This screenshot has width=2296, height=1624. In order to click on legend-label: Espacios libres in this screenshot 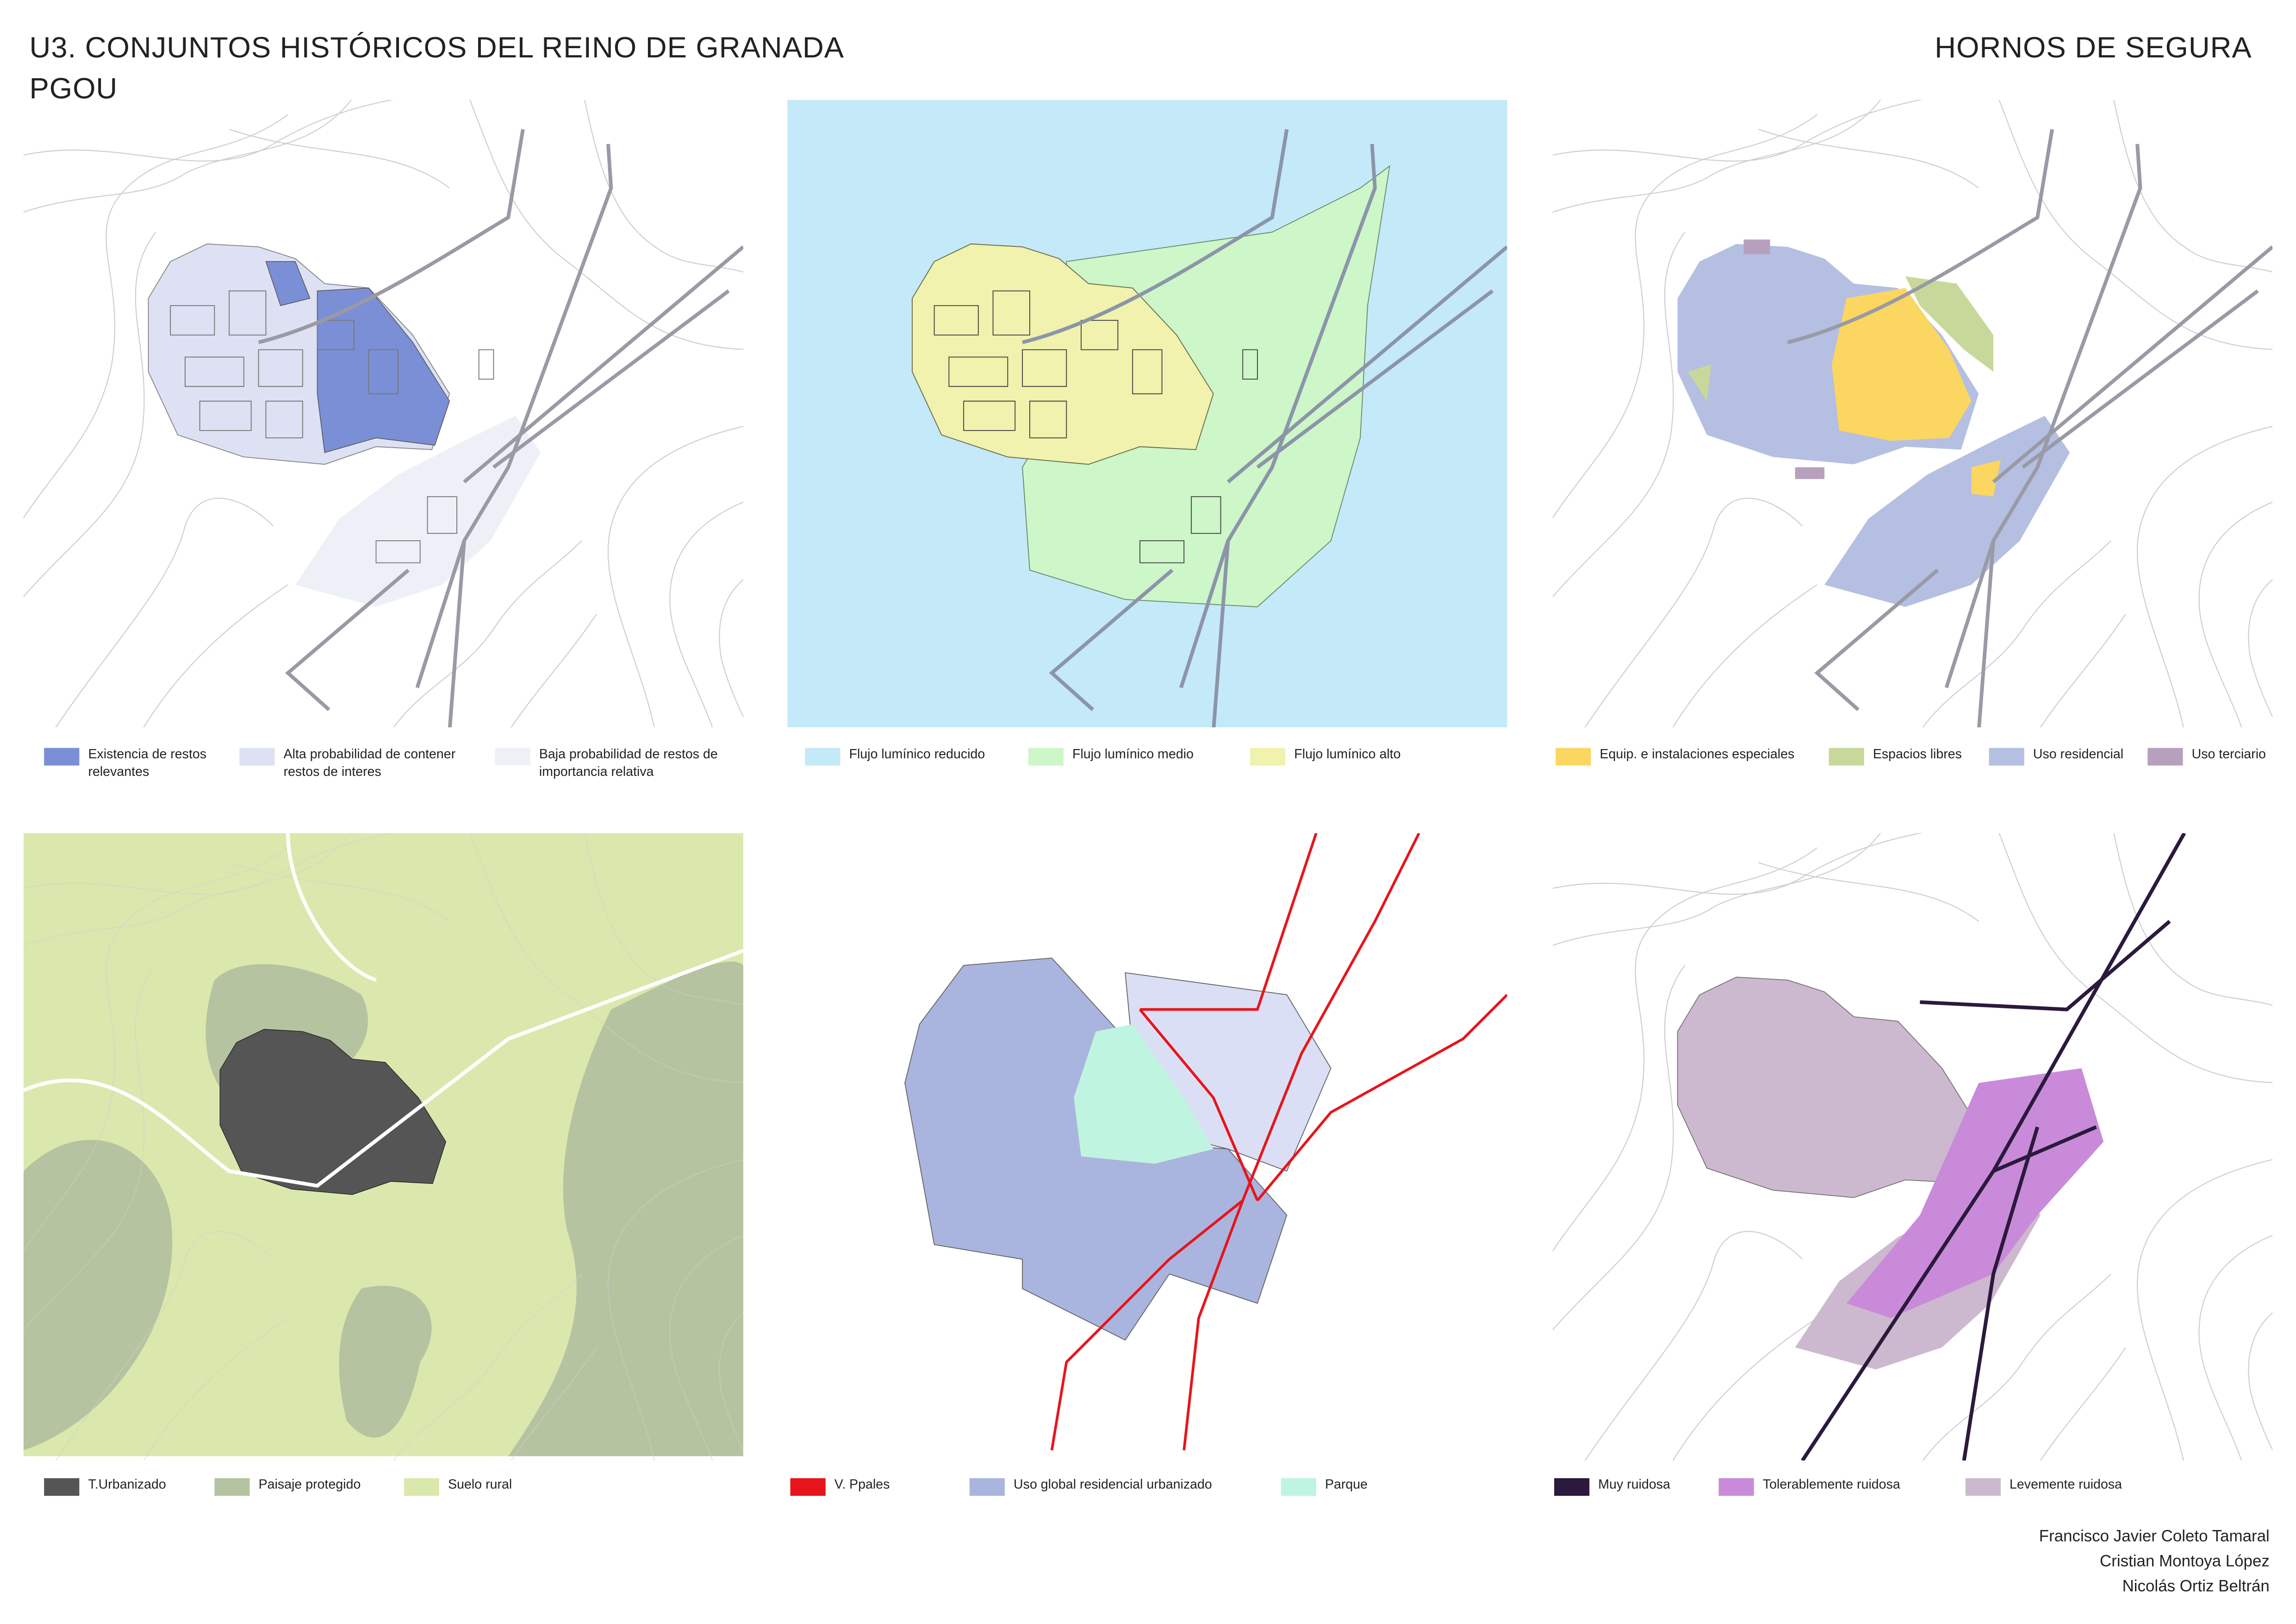, I will do `click(1917, 754)`.